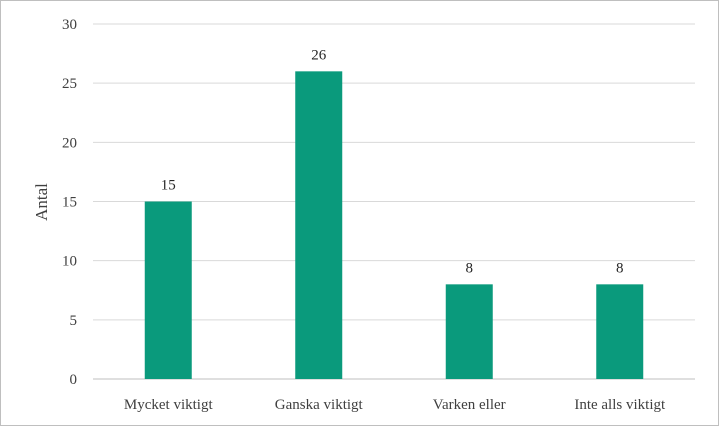 The width and height of the screenshot is (719, 430). Describe the element at coordinates (469, 405) in the screenshot. I see `x-tick-label: Varken eller` at that location.